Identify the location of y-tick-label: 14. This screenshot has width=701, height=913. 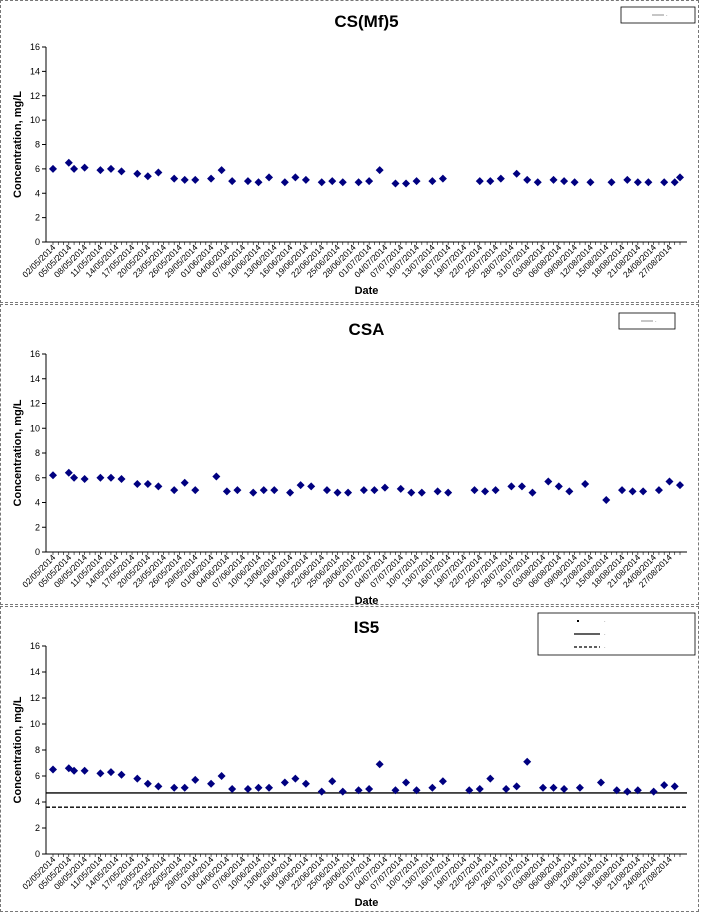
(35, 71).